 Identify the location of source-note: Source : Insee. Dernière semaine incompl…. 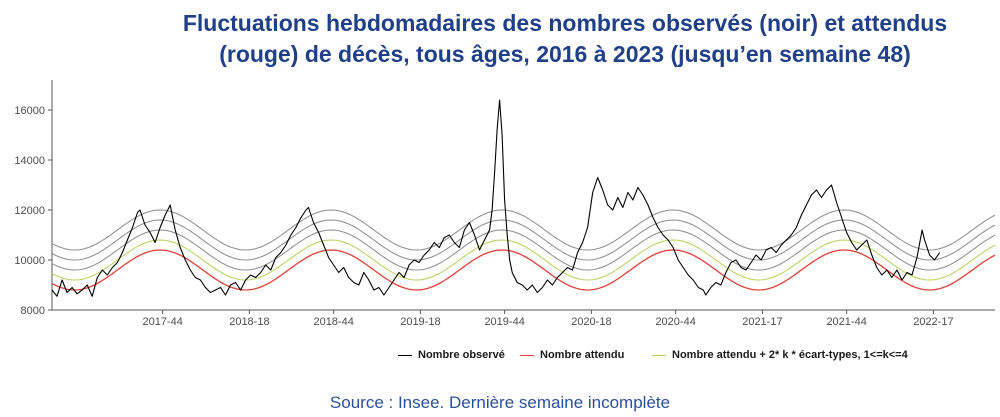
(500, 402).